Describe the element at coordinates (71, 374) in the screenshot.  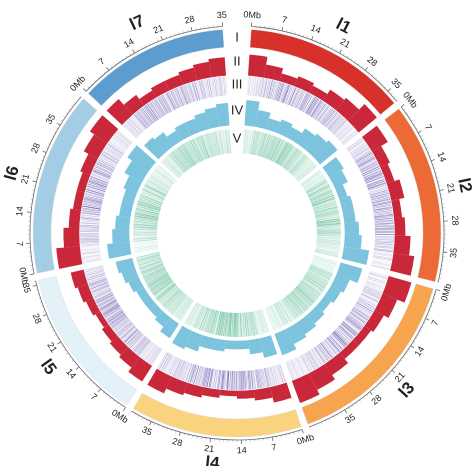
I see `tick-label: 14` at that location.